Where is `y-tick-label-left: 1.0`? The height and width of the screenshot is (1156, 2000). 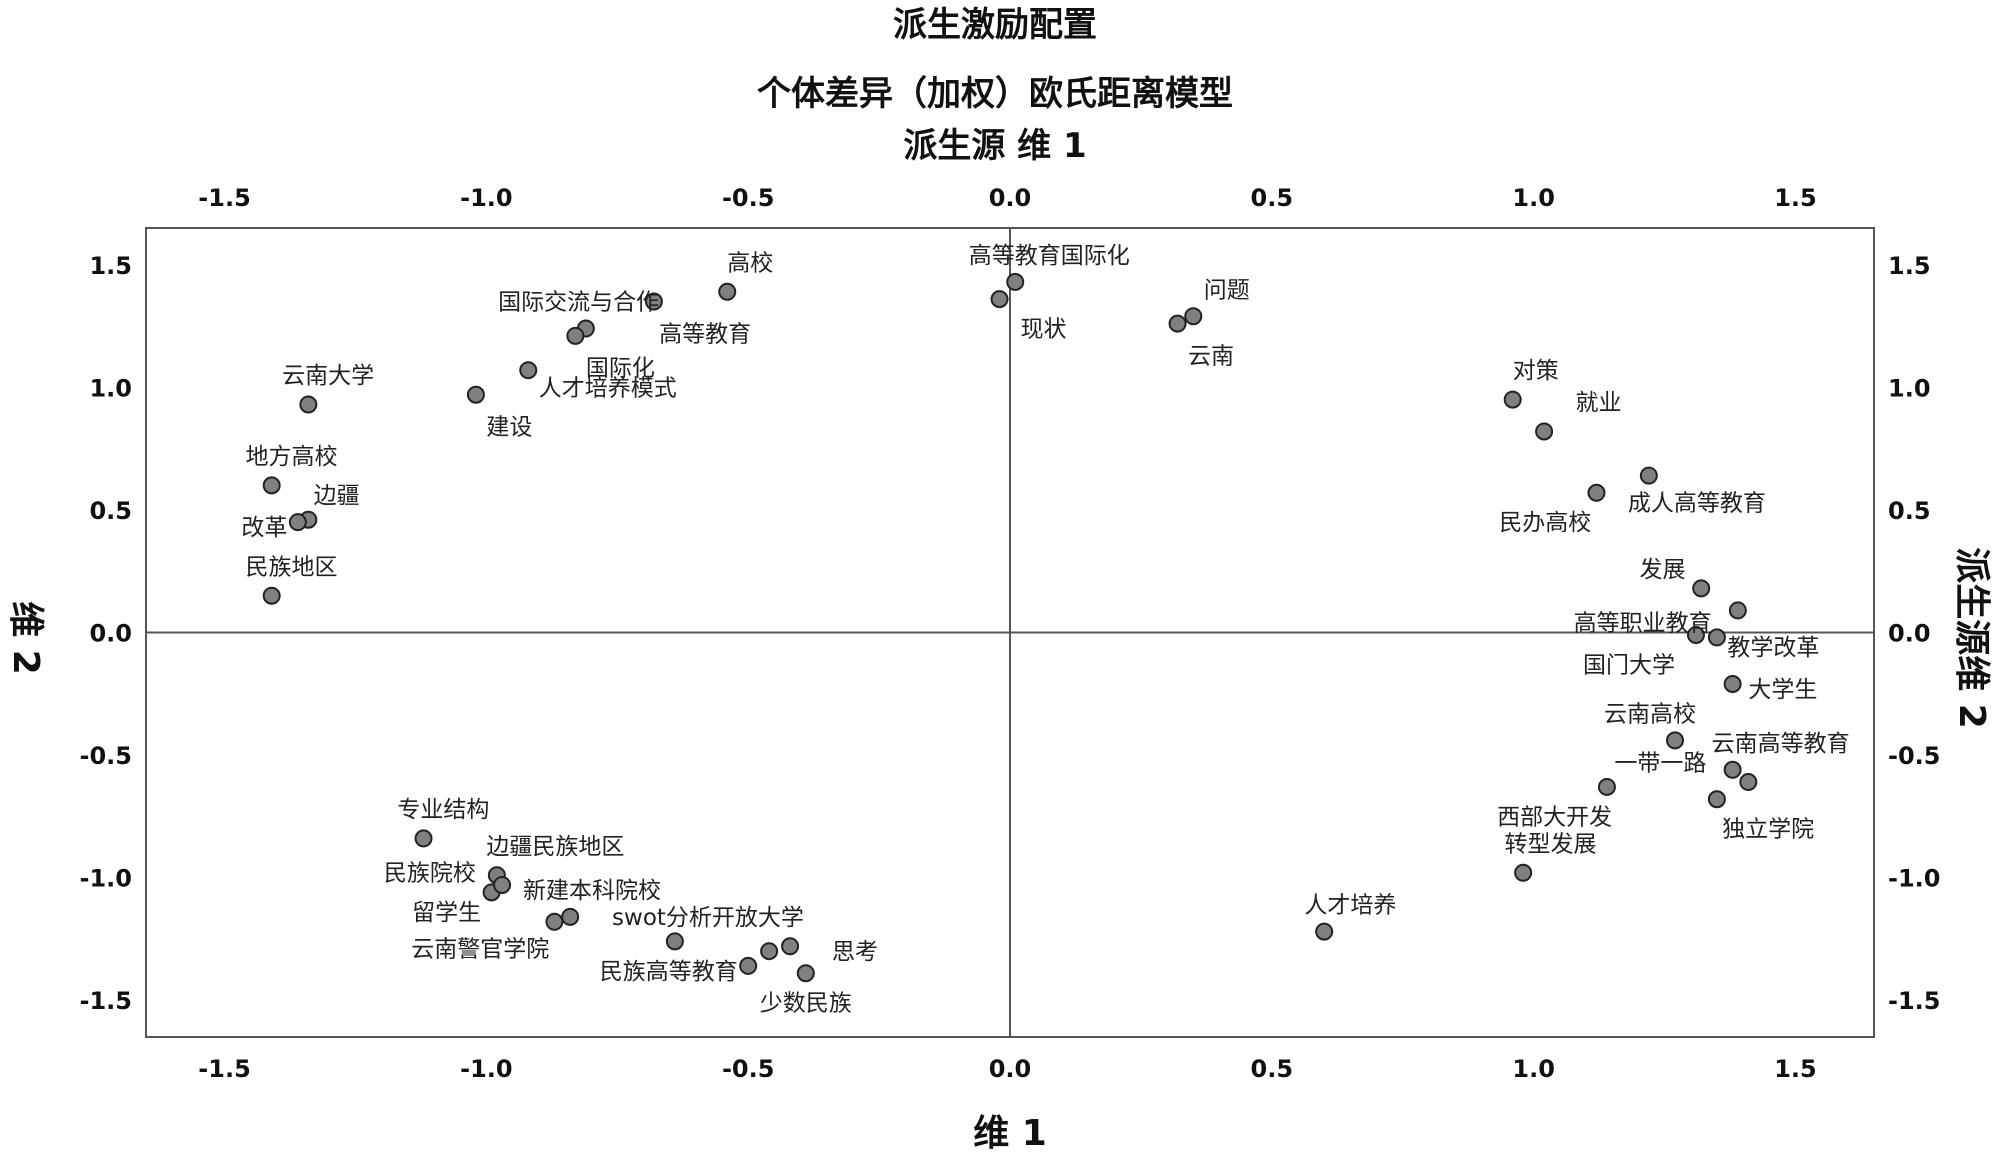 y-tick-label-left: 1.0 is located at coordinates (110, 388).